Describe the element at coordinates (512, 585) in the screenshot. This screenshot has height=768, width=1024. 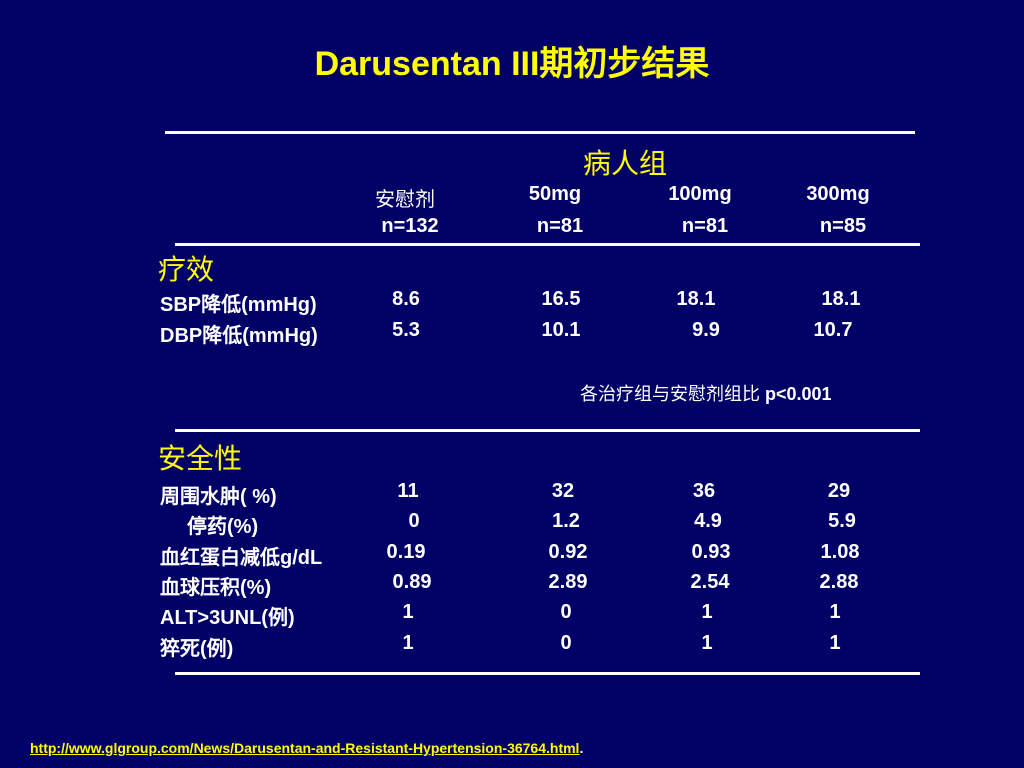
I see `safety-row-hematocrit: 血球压积(%) 0.89 2.89 2.54 2.88` at that location.